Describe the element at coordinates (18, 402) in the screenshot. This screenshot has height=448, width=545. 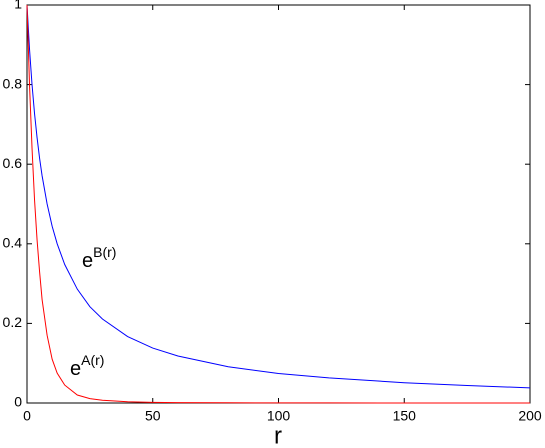
I see `y-tick-label: 0` at that location.